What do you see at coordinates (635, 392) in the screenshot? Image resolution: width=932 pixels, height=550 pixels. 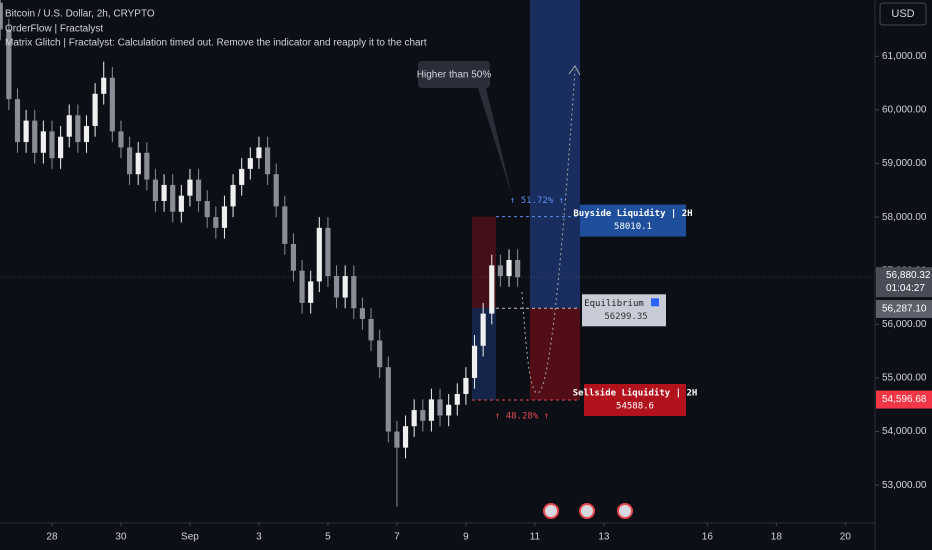 I see `sellside-label: Sellside Liquidity | 2H` at bounding box center [635, 392].